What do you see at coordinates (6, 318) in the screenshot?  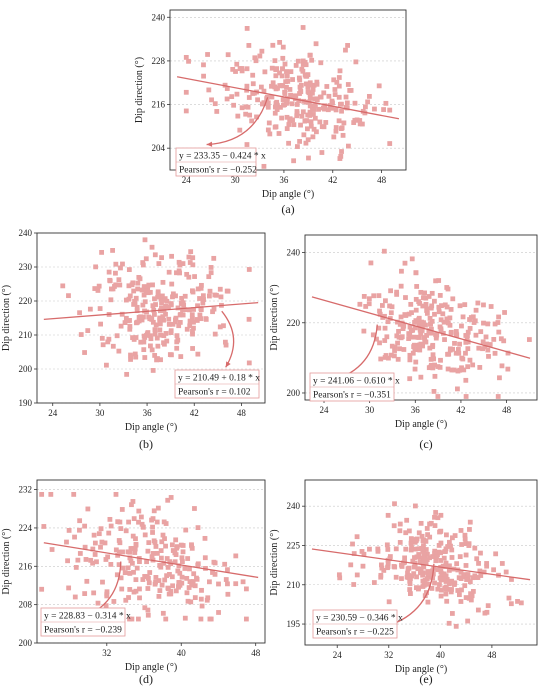 I see `y-axis-label: Dip direction (°)` at bounding box center [6, 318].